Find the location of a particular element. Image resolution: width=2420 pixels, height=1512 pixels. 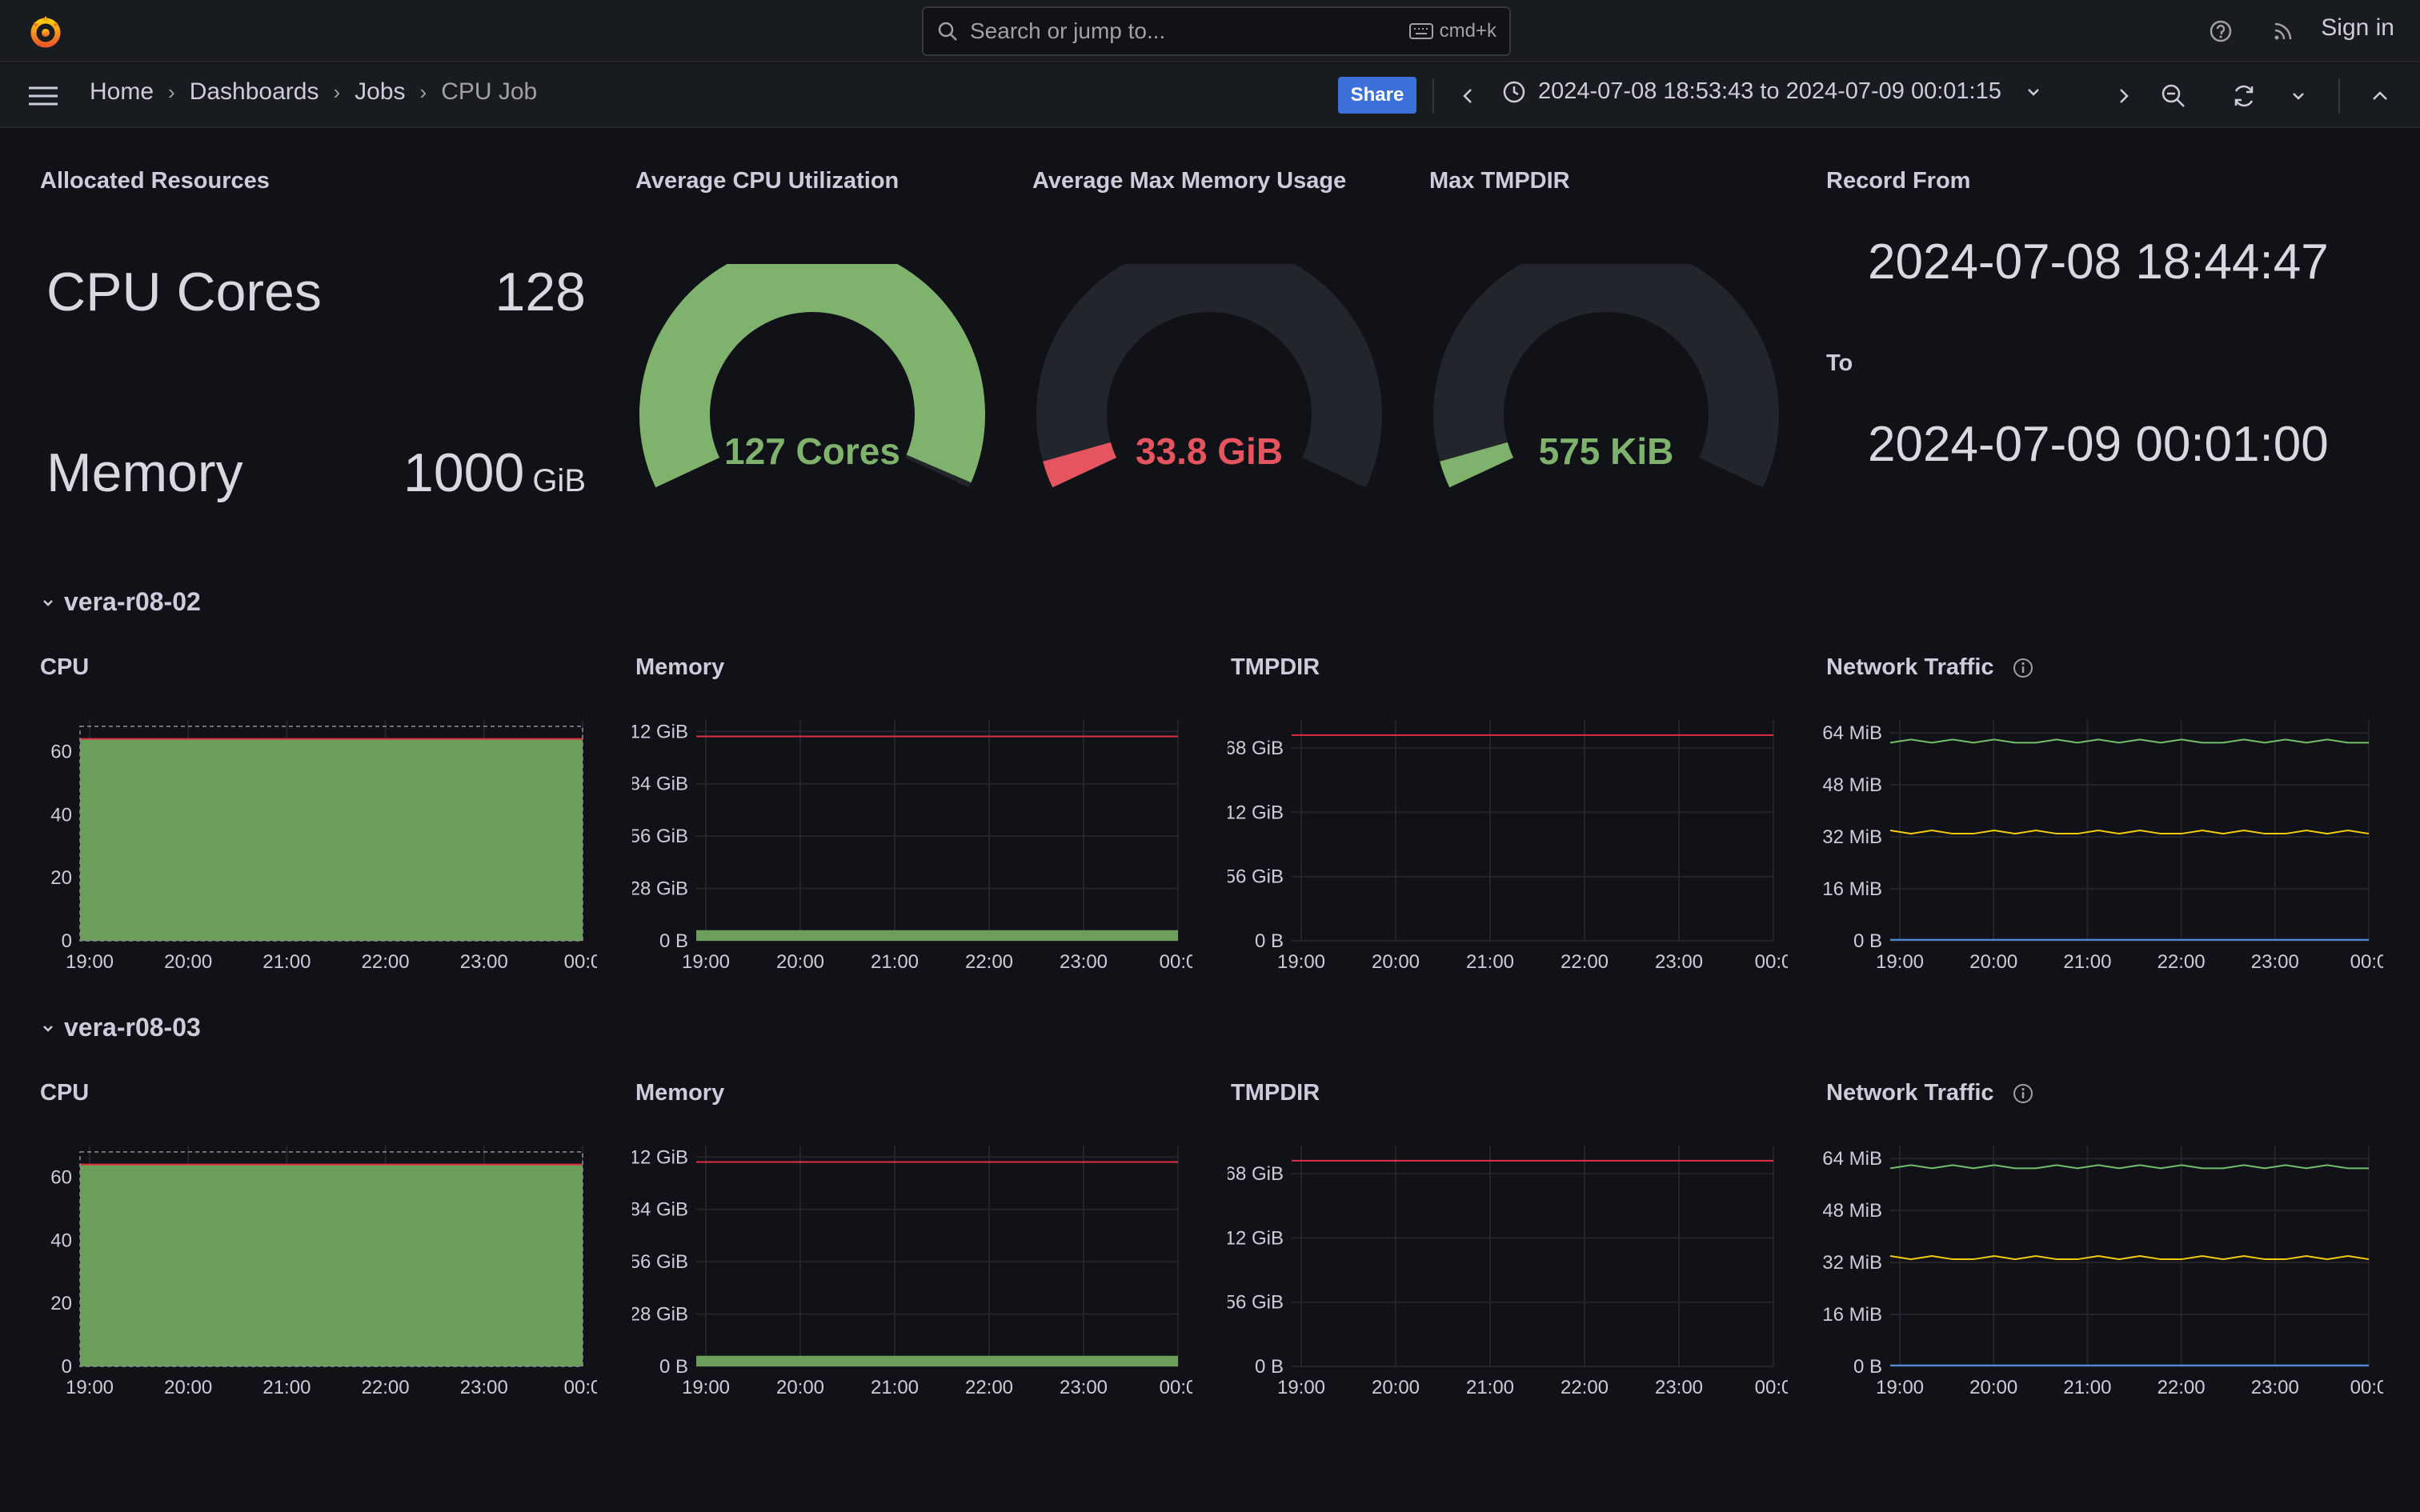

y-tick-label: 384 GiB is located at coordinates (660, 784).